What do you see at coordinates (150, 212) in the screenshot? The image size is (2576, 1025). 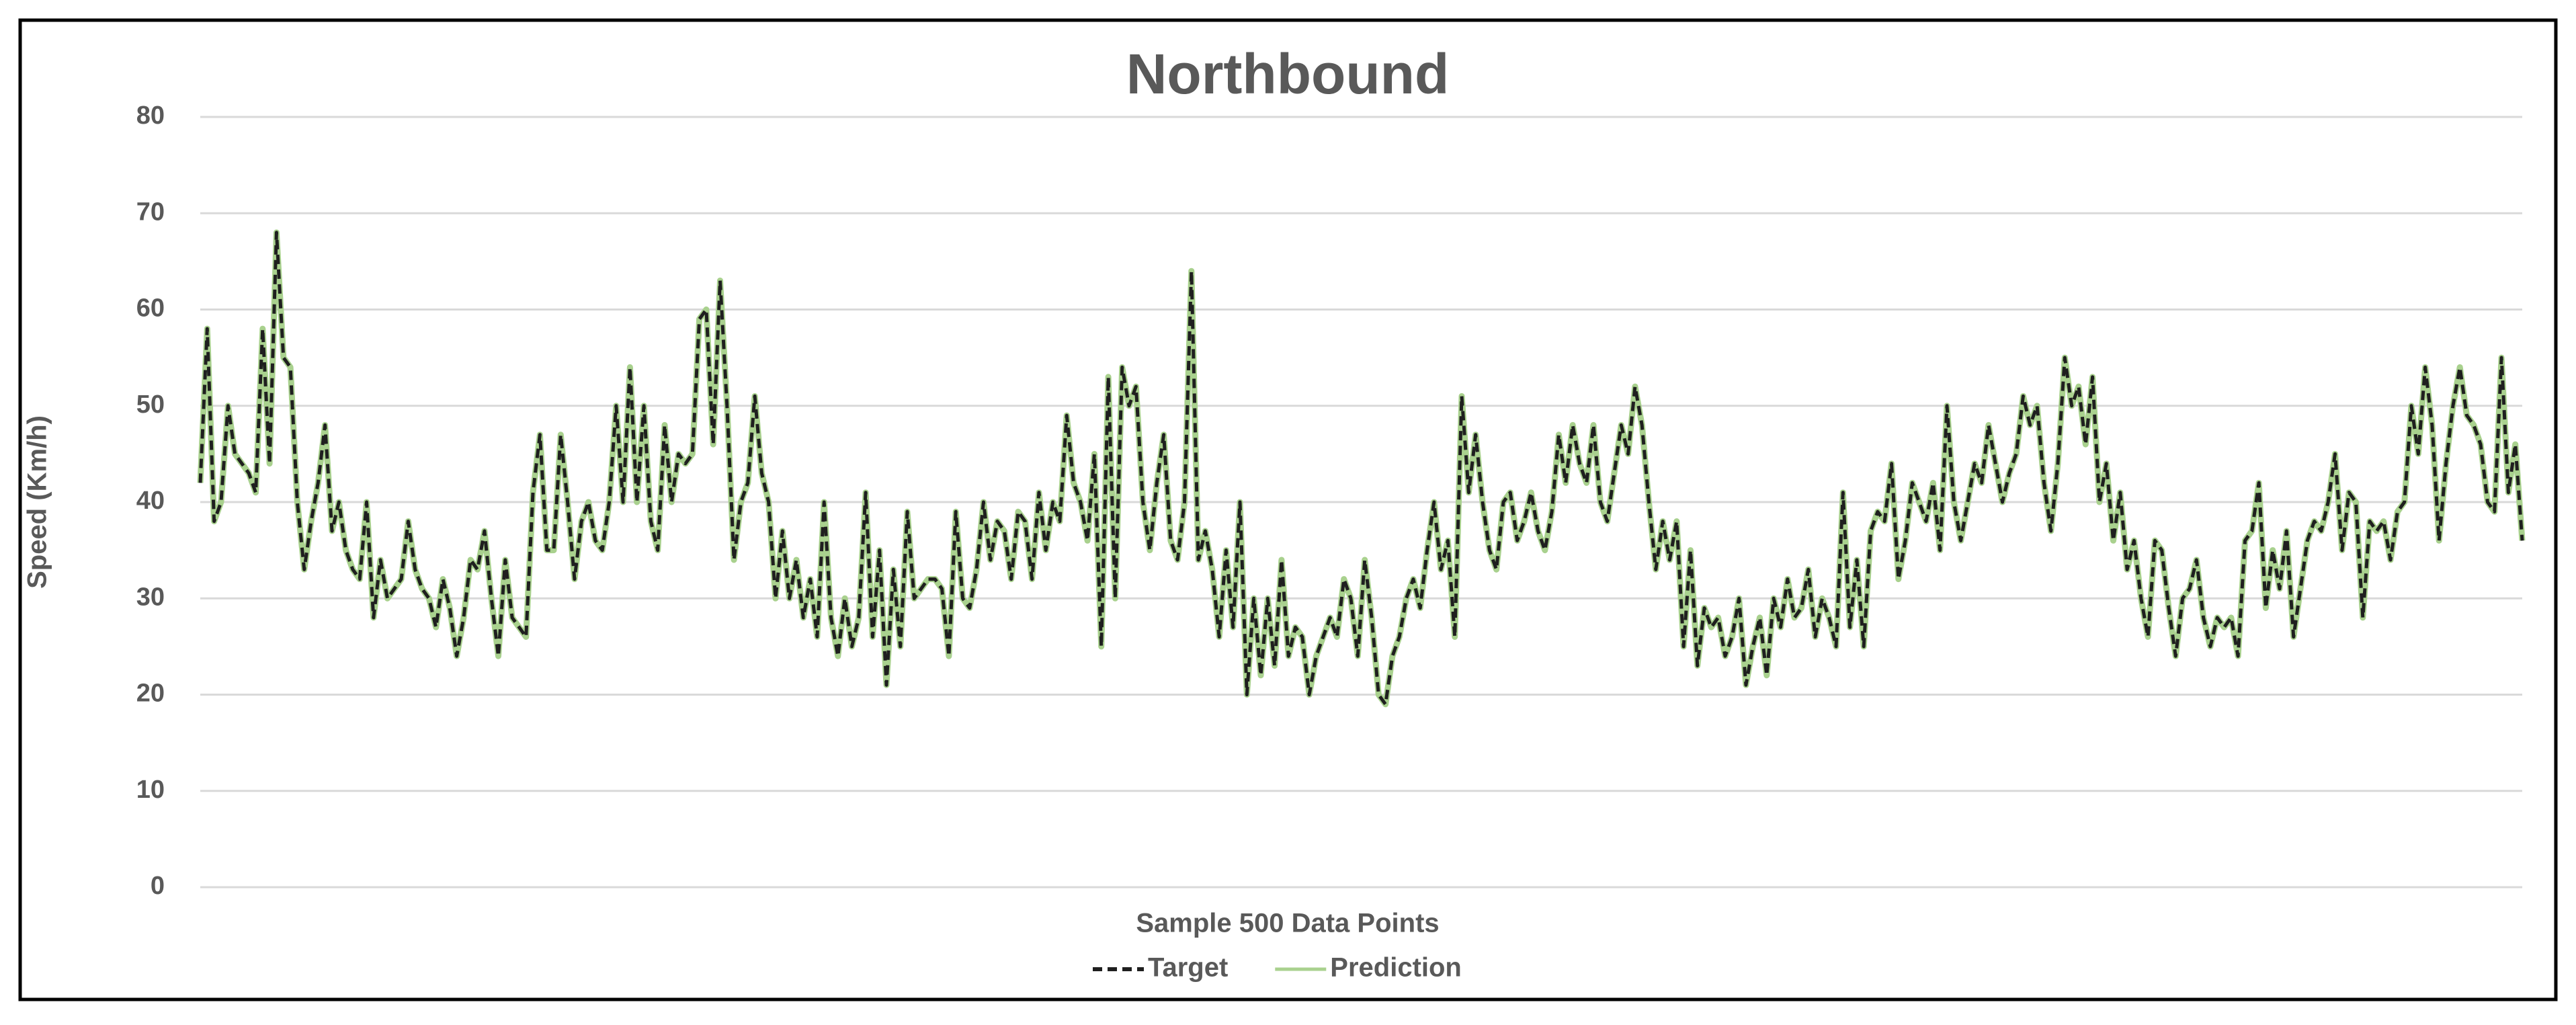 I see `y-tick-label: 70` at bounding box center [150, 212].